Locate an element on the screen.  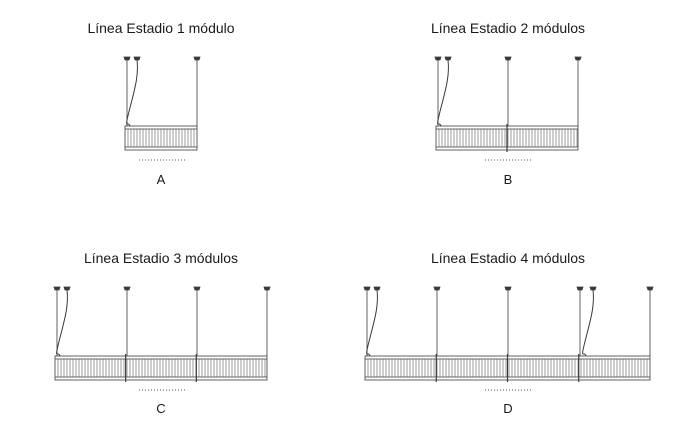
panel-b-letter: B is located at coordinates (508, 179).